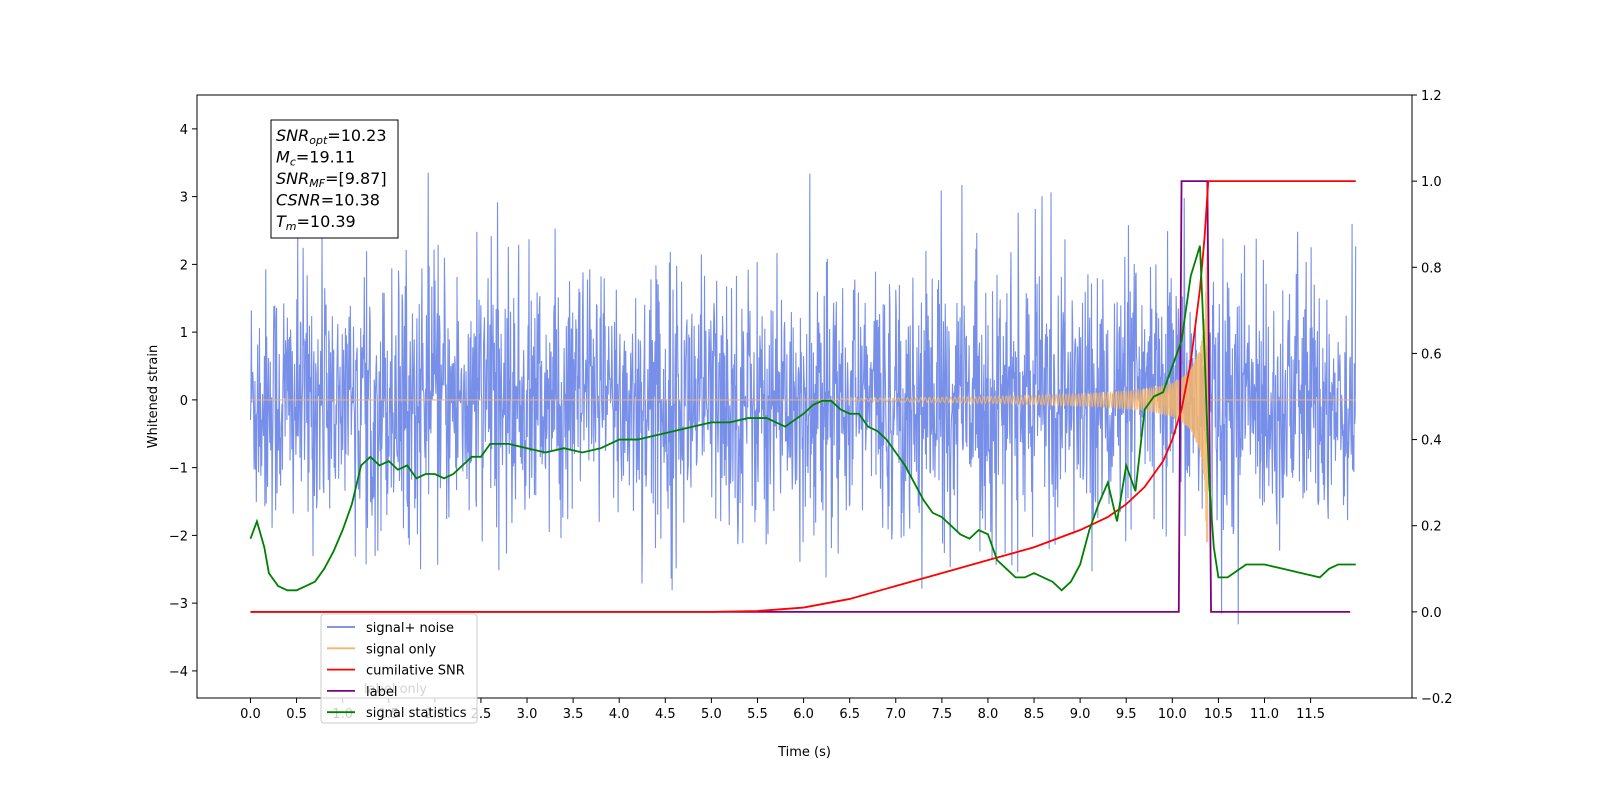  I want to click on y-axis-label: Whitened strain, so click(153, 396).